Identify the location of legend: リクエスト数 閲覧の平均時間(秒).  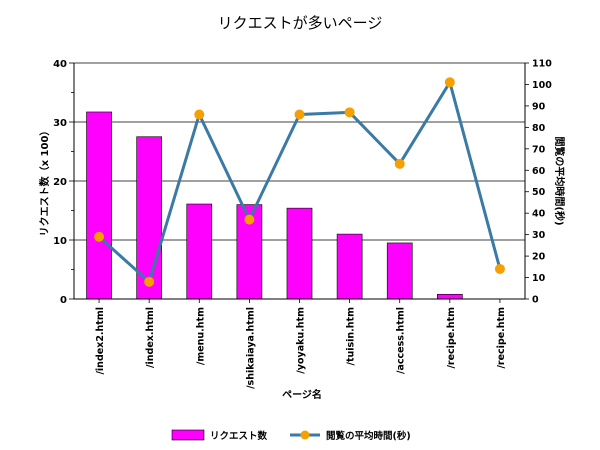
(291, 435).